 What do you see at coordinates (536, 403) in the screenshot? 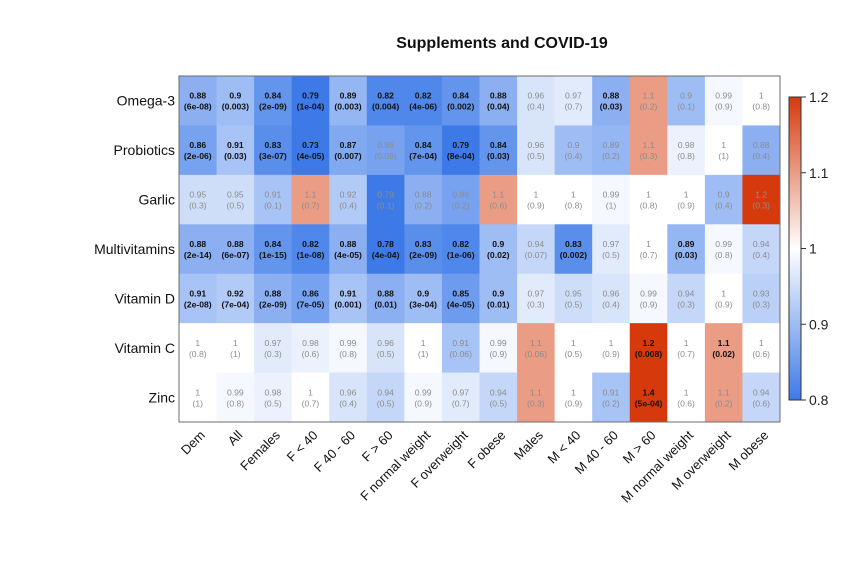
I see `cell-pvalue-label: (0.3)` at bounding box center [536, 403].